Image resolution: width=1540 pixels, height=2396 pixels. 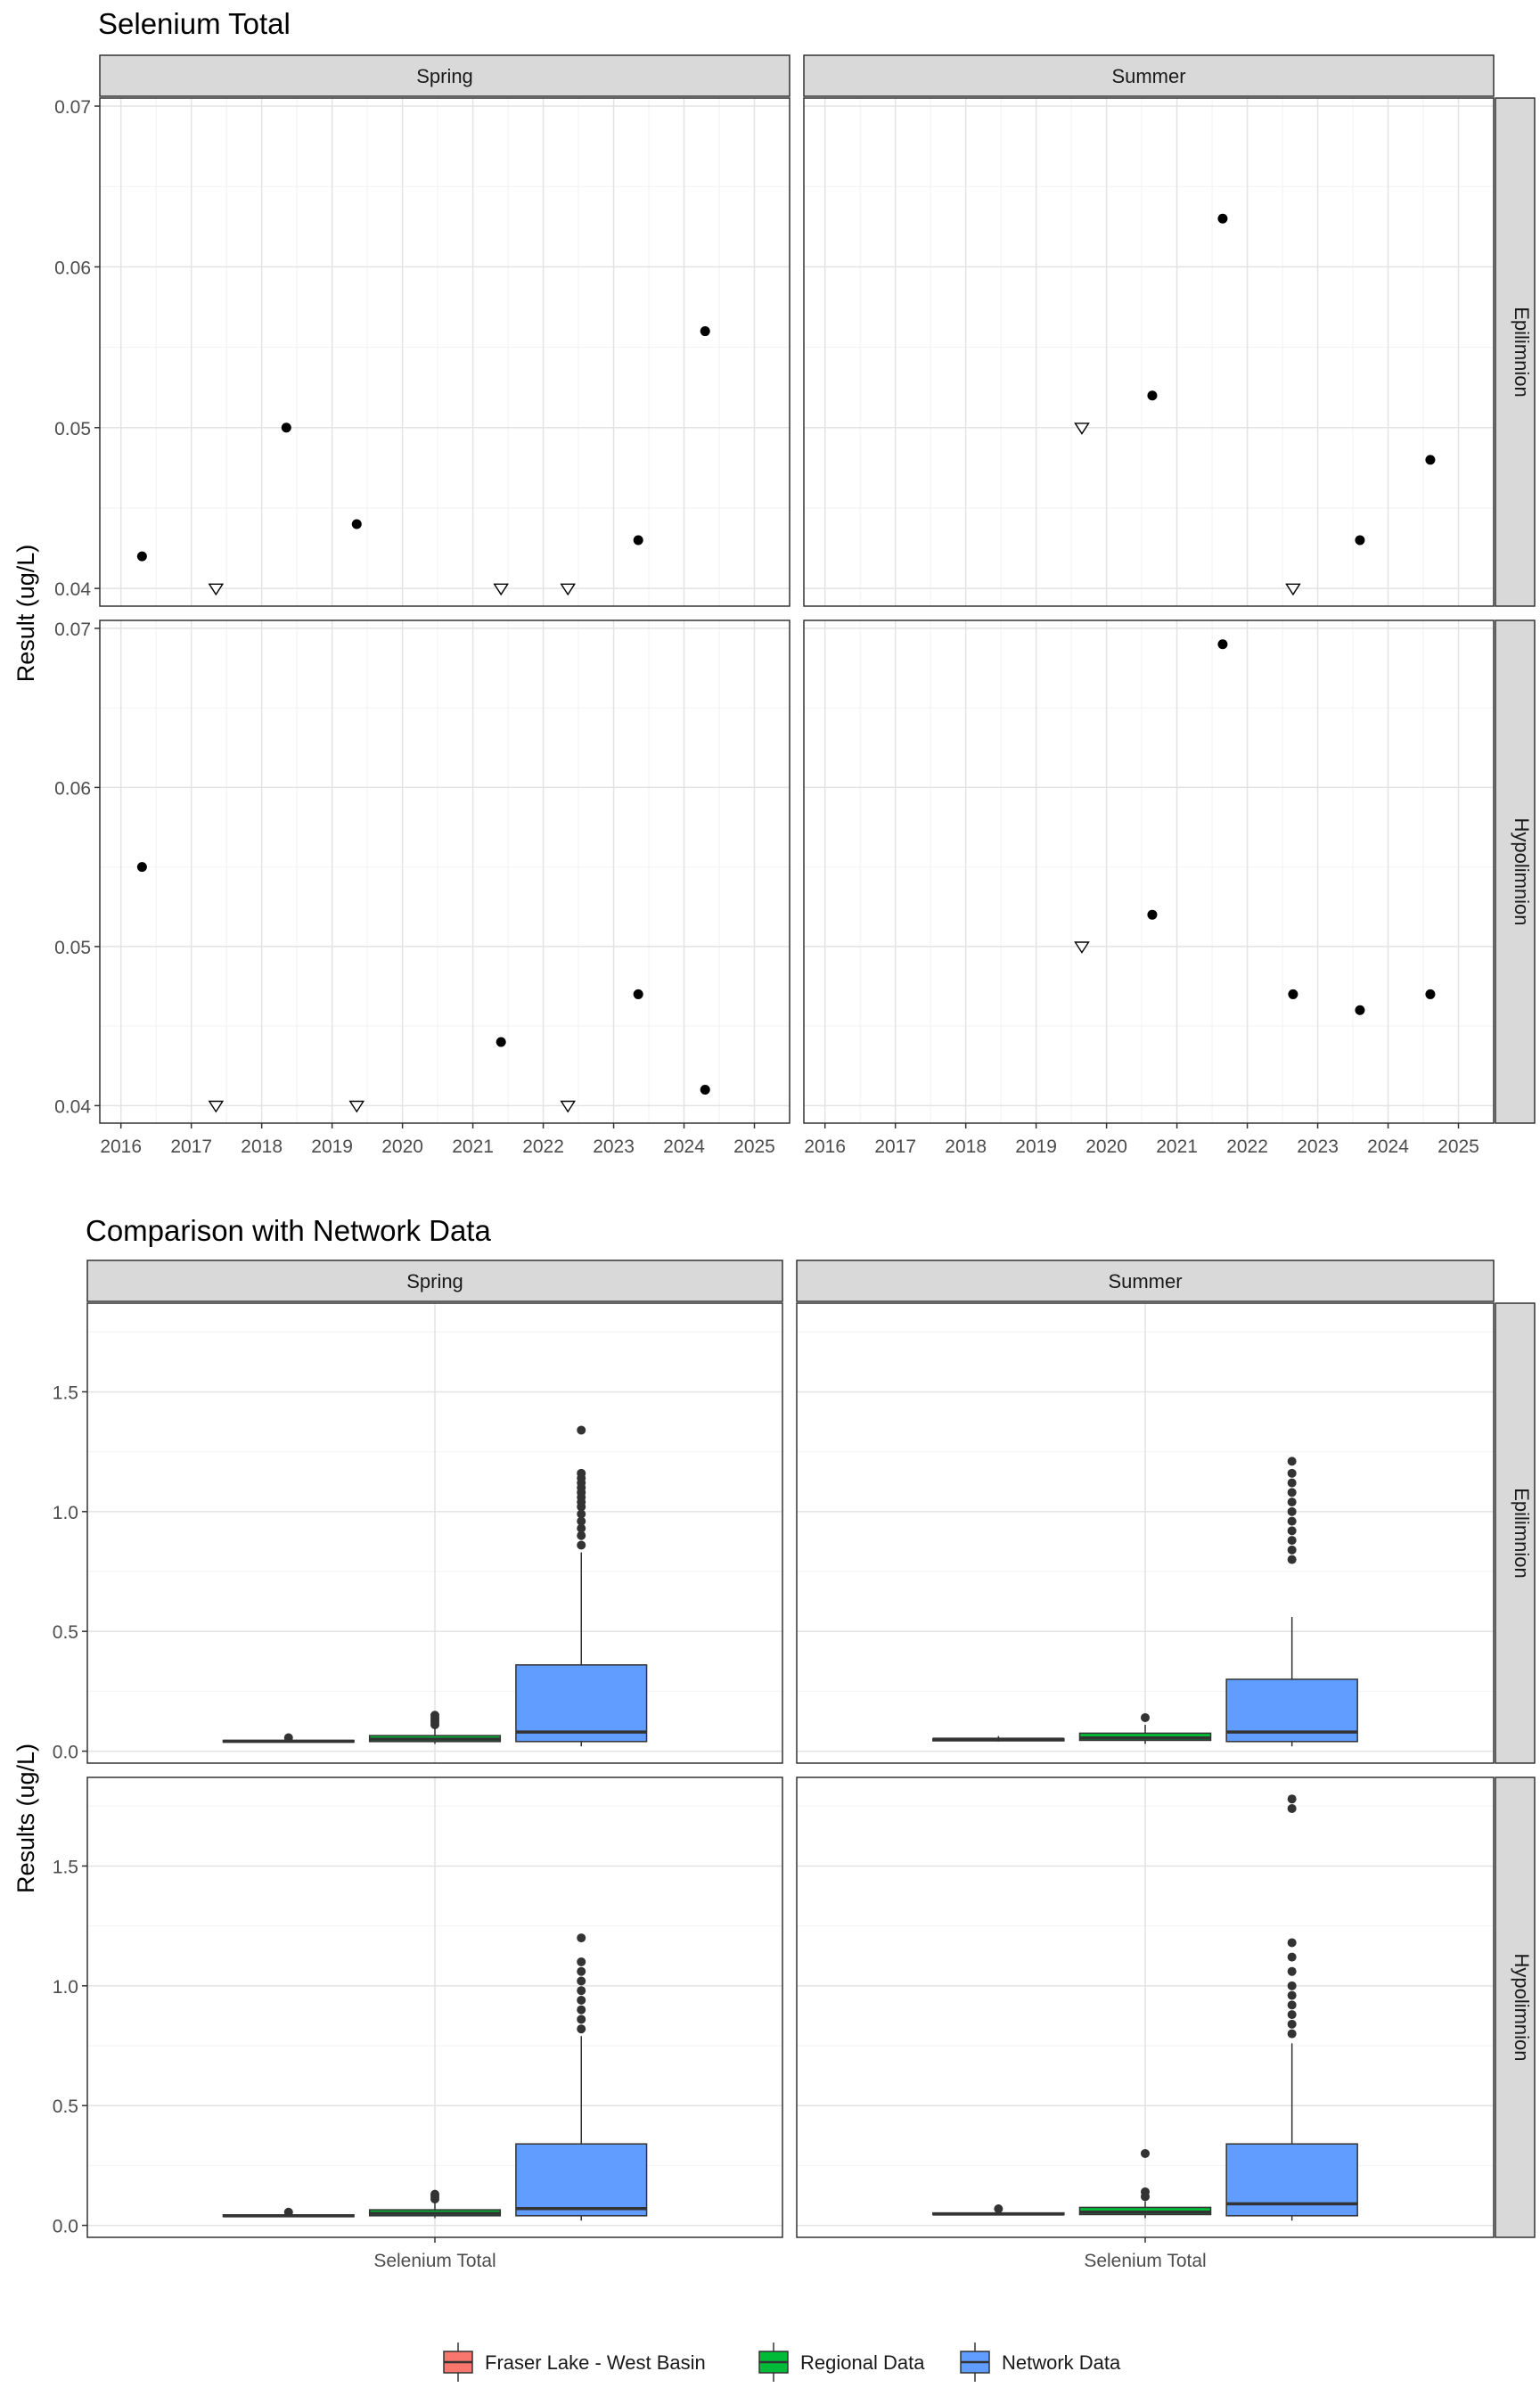 What do you see at coordinates (72, 1106) in the screenshot?
I see `y-tick-label: 0.04` at bounding box center [72, 1106].